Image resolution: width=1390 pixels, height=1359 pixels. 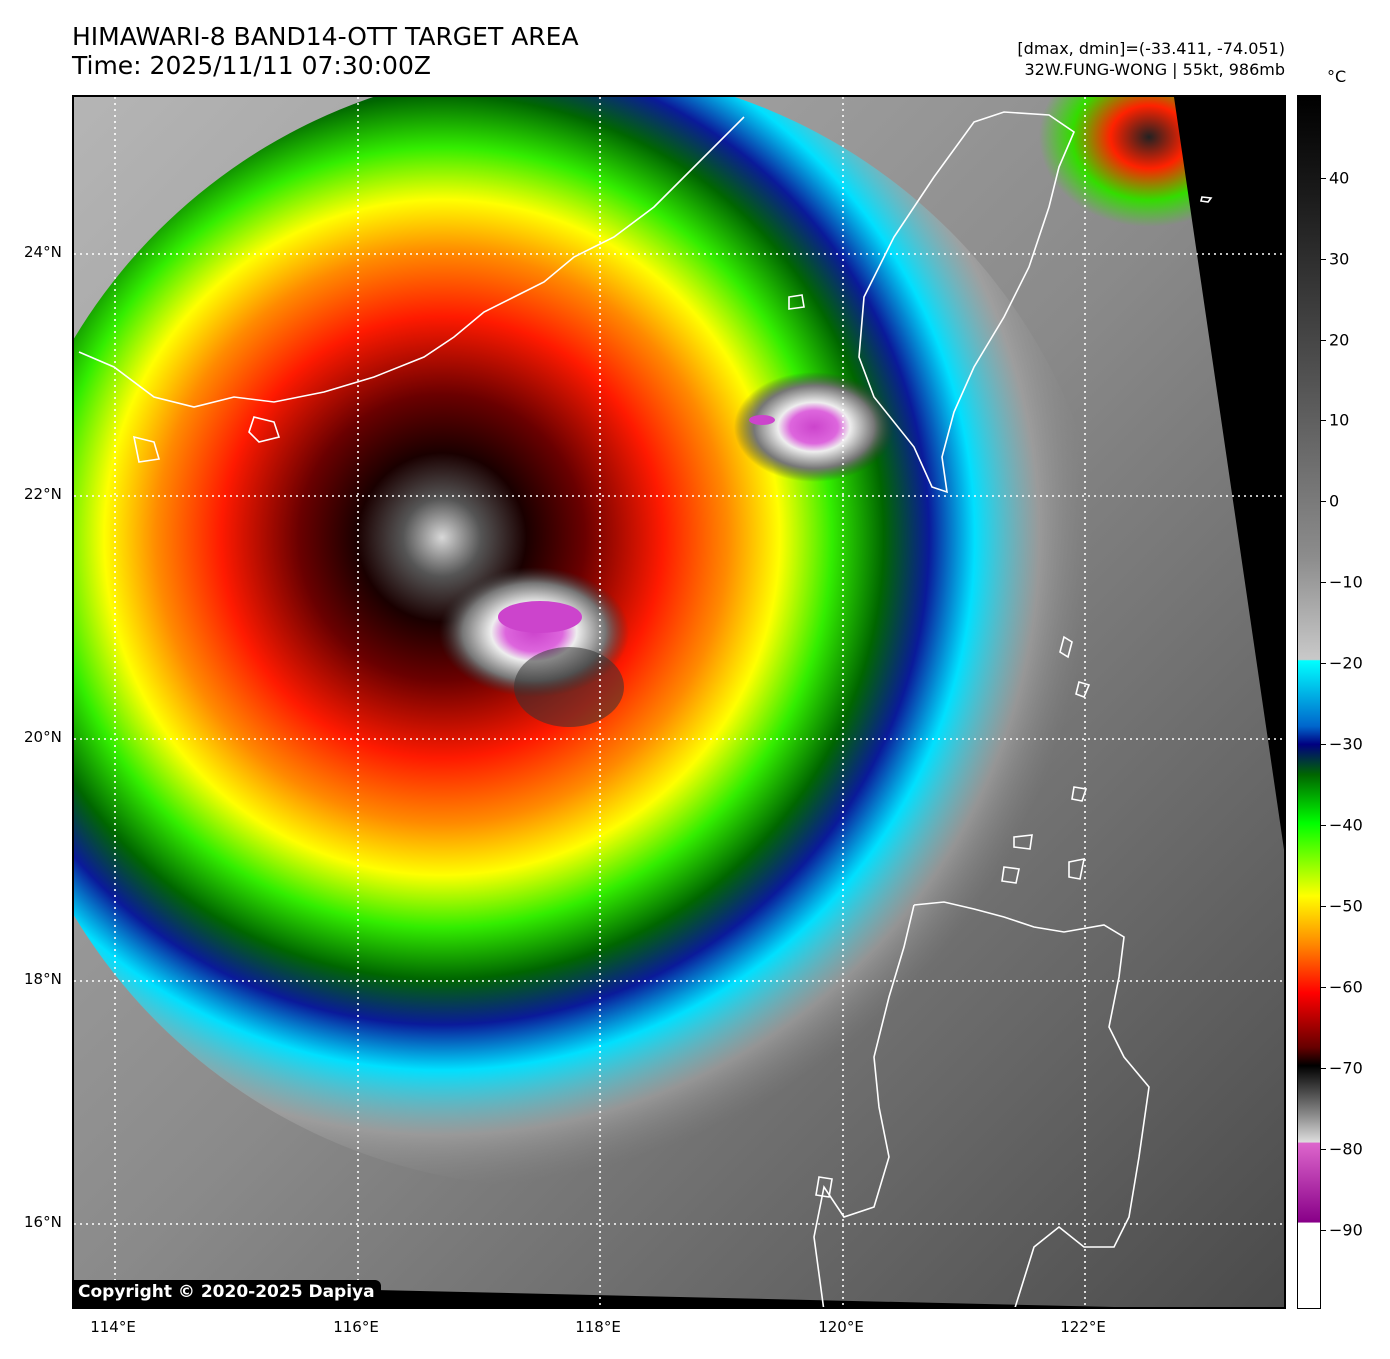 What do you see at coordinates (1339, 178) in the screenshot?
I see `colorbar-tick: 40` at bounding box center [1339, 178].